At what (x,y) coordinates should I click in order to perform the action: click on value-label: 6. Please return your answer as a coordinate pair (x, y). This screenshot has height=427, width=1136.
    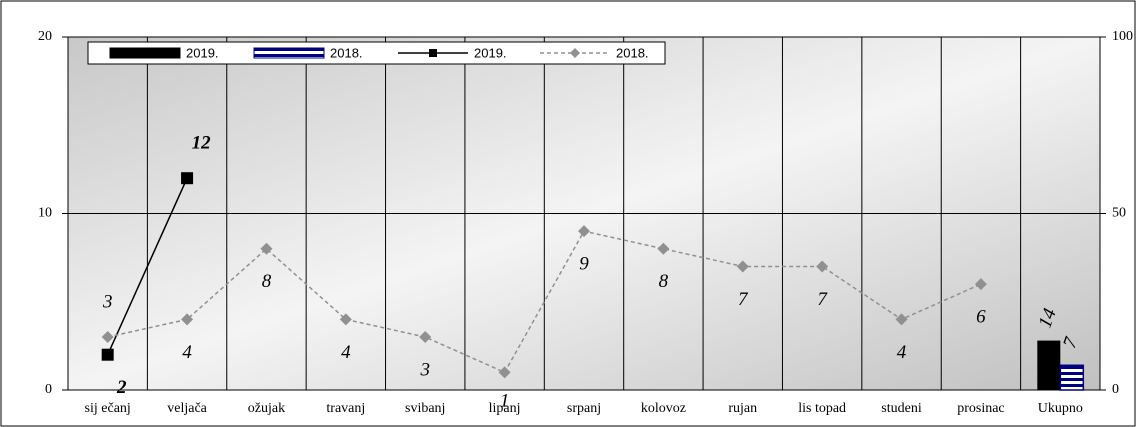
    Looking at the image, I should click on (981, 316).